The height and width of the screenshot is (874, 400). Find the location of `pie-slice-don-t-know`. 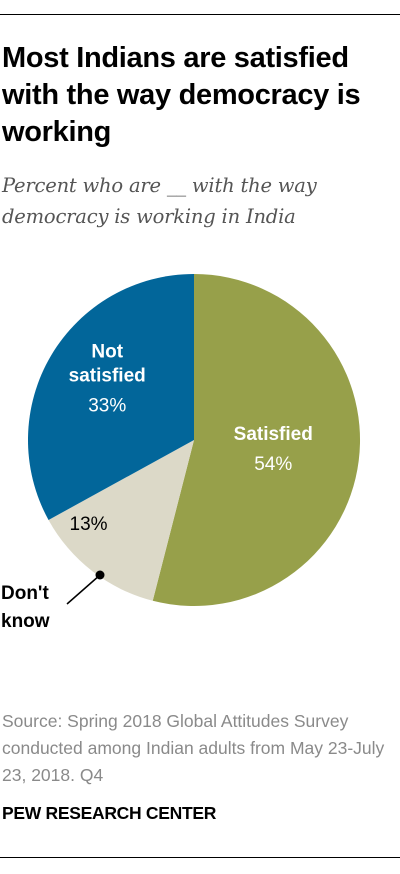

pie-slice-don-t-know is located at coordinates (121, 520).